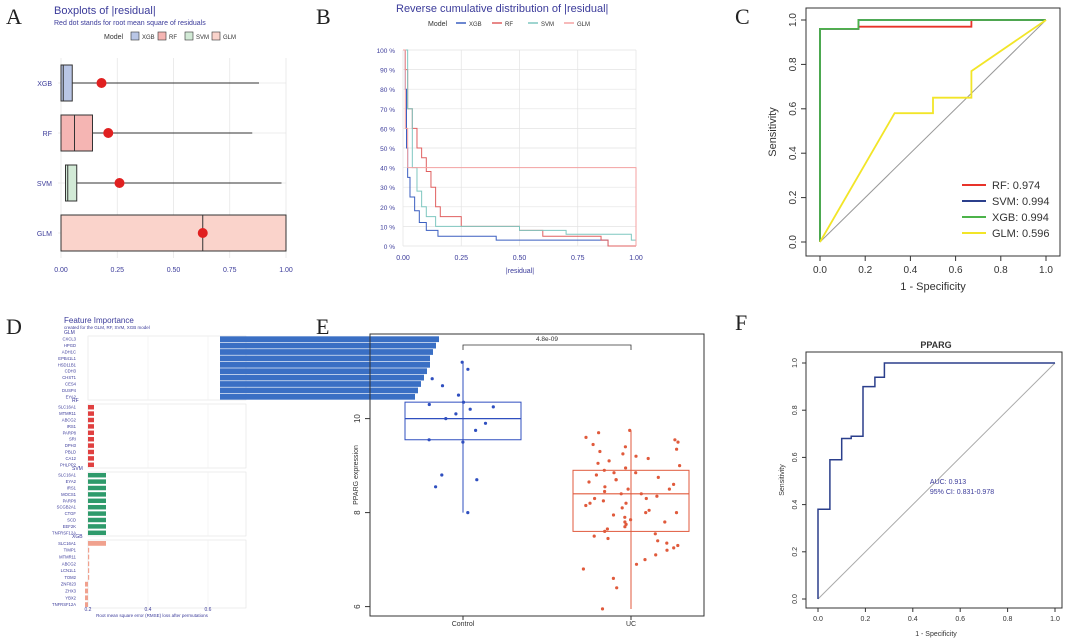 Image resolution: width=1065 pixels, height=641 pixels. Describe the element at coordinates (583, 25) in the screenshot. I see `chart-b-legend-label: GLM` at that location.